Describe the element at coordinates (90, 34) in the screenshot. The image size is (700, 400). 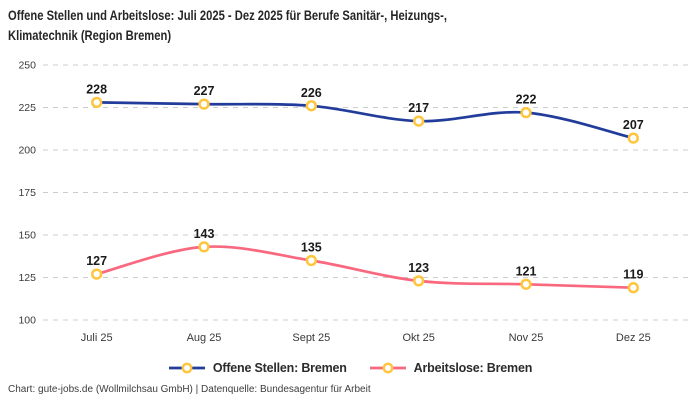
I see `chart-title-line2: Klimatechnik (Region Bremen)` at that location.